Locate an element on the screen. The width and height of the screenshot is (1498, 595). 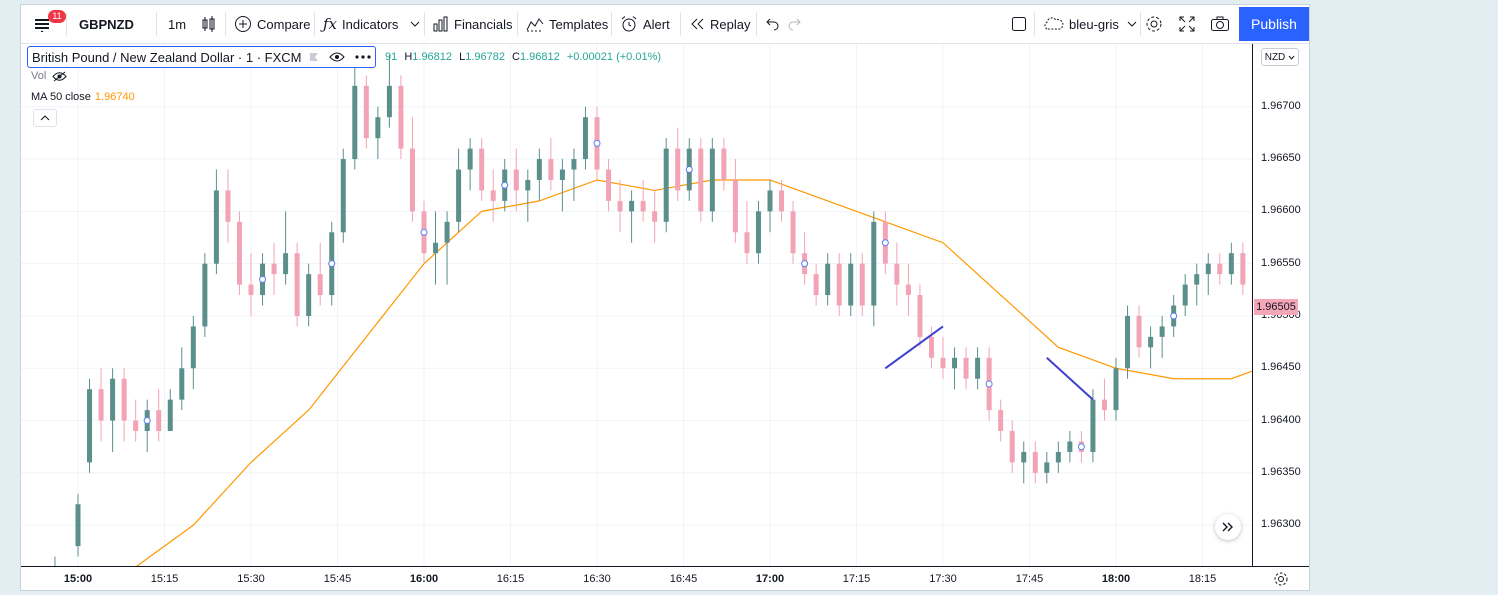
compare-button: Compare is located at coordinates (272, 24).